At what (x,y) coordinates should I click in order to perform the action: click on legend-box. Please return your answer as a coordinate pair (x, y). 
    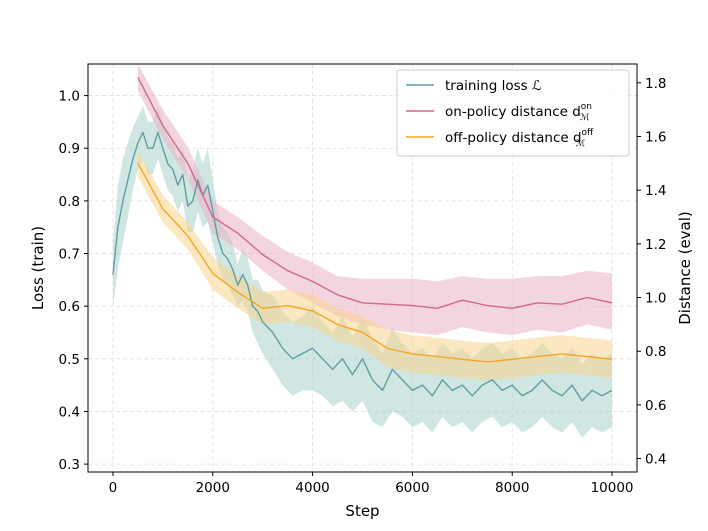
    Looking at the image, I should click on (513, 113).